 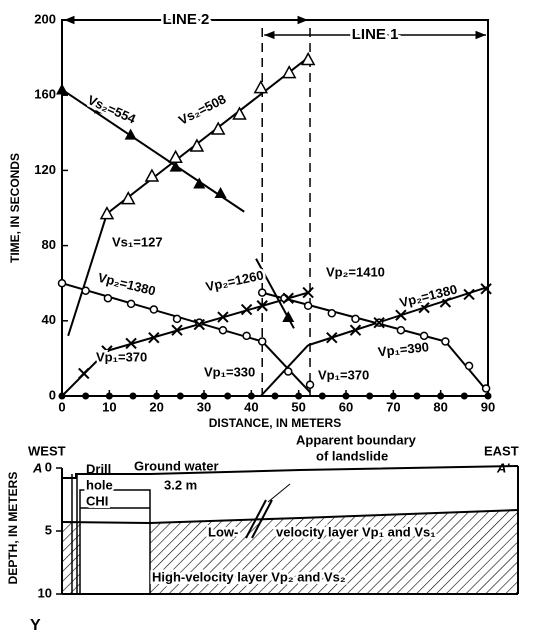 I want to click on x-tick-label: 40, so click(x=251, y=406).